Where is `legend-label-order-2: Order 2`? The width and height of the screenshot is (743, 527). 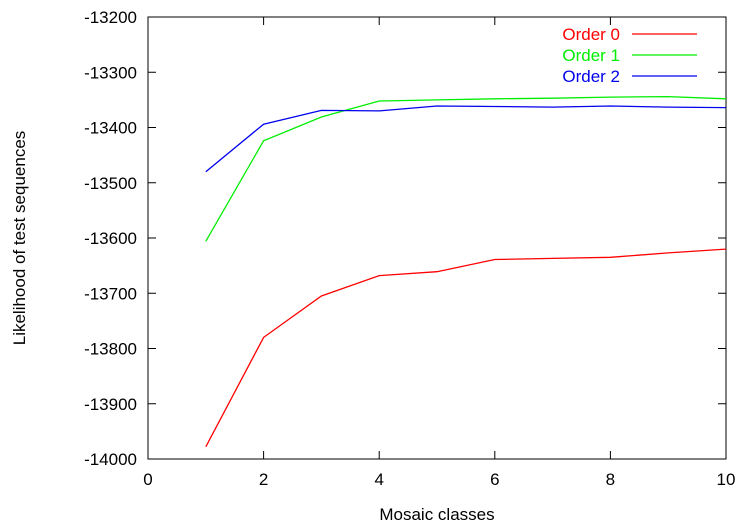 legend-label-order-2: Order 2 is located at coordinates (591, 76).